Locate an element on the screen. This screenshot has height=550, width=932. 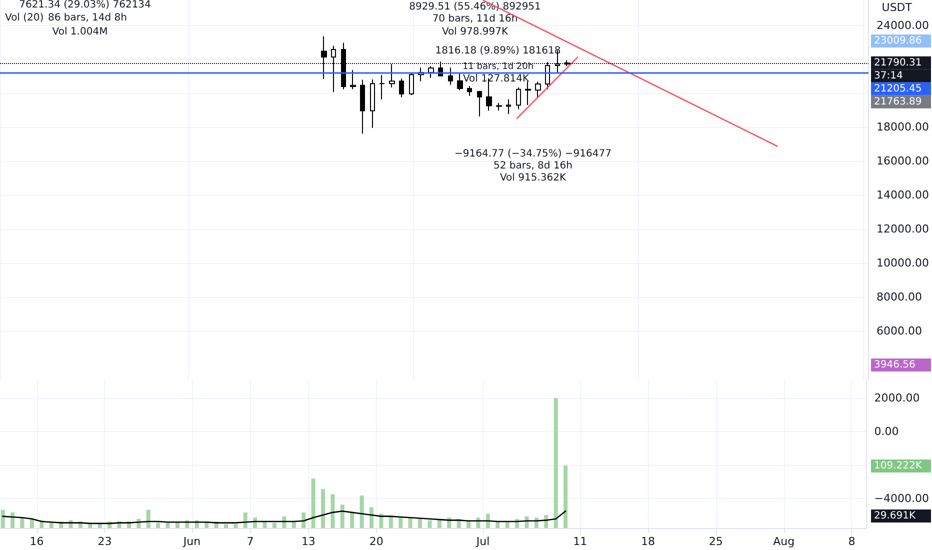
text: 29.691K is located at coordinates (895, 516).